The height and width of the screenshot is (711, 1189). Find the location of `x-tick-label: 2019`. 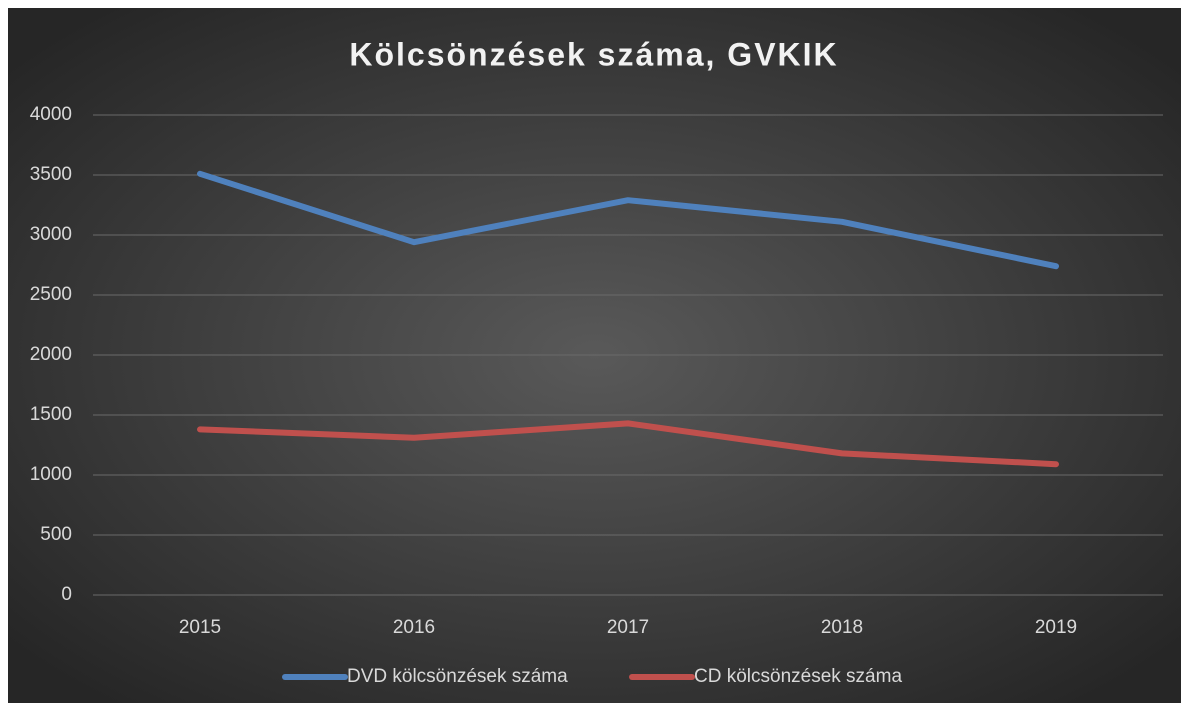

x-tick-label: 2019 is located at coordinates (1056, 627).